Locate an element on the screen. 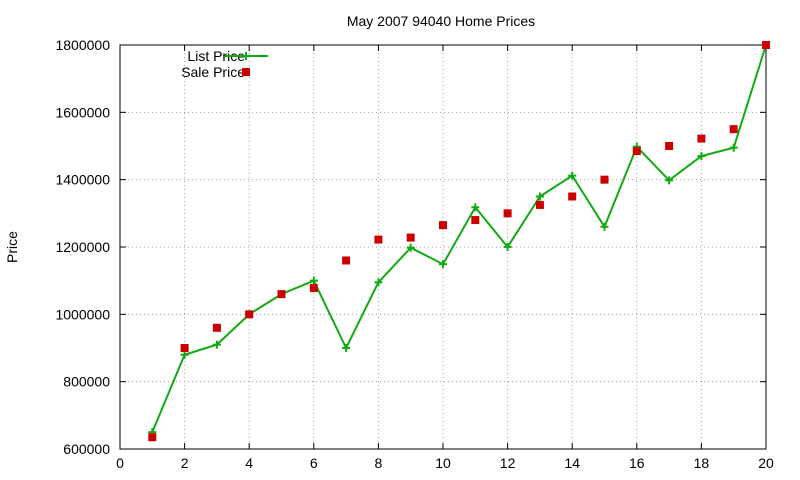 The height and width of the screenshot is (480, 800). x-tick-label: 10 is located at coordinates (443, 463).